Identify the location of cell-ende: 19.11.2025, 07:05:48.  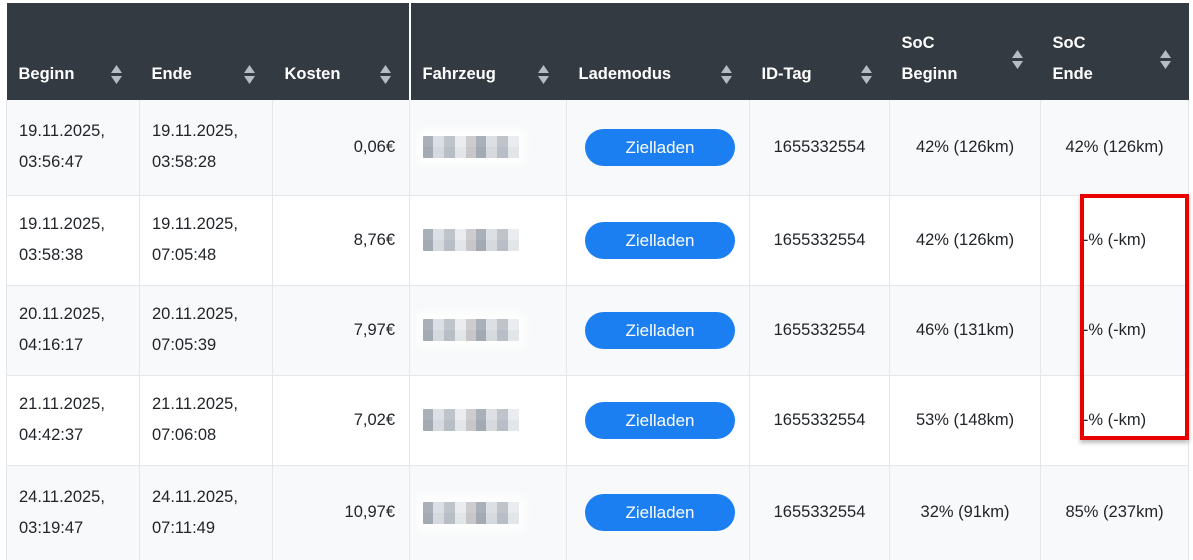
(206, 239).